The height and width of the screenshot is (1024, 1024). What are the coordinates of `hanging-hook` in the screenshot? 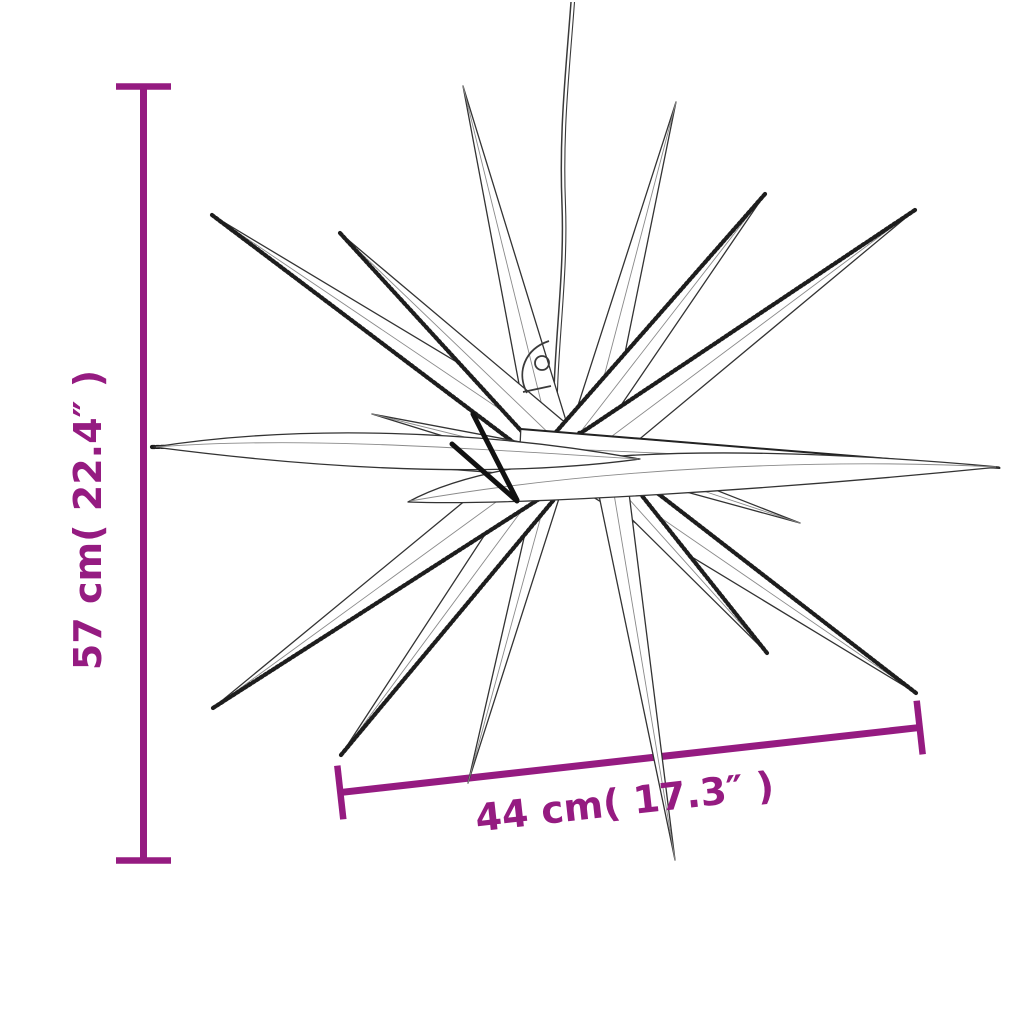 It's located at (535, 367).